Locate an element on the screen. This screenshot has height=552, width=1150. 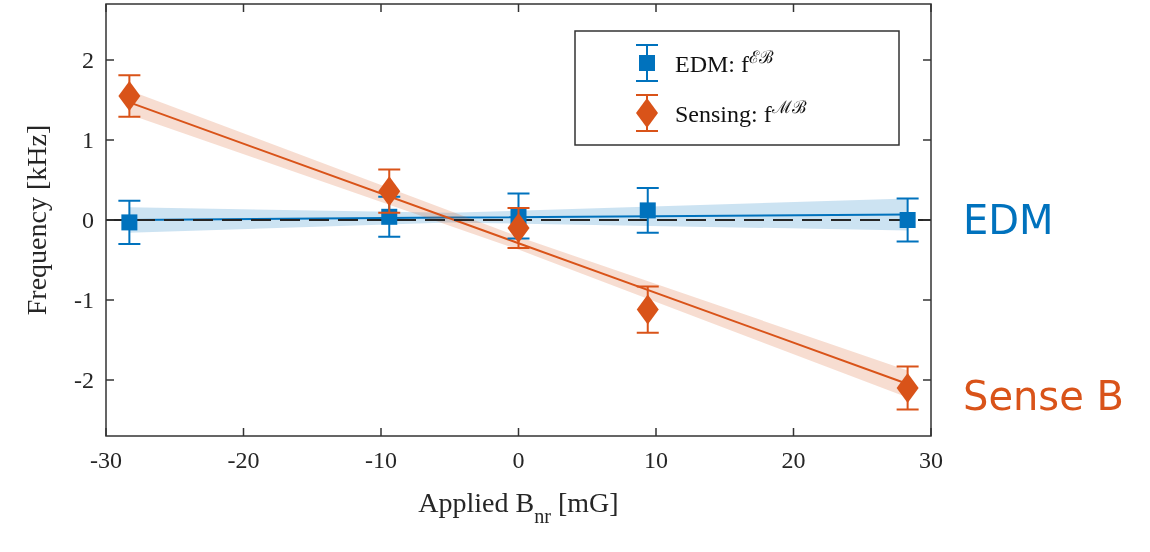
y-axis-title: Frequency [kHz] is located at coordinates (36, 220).